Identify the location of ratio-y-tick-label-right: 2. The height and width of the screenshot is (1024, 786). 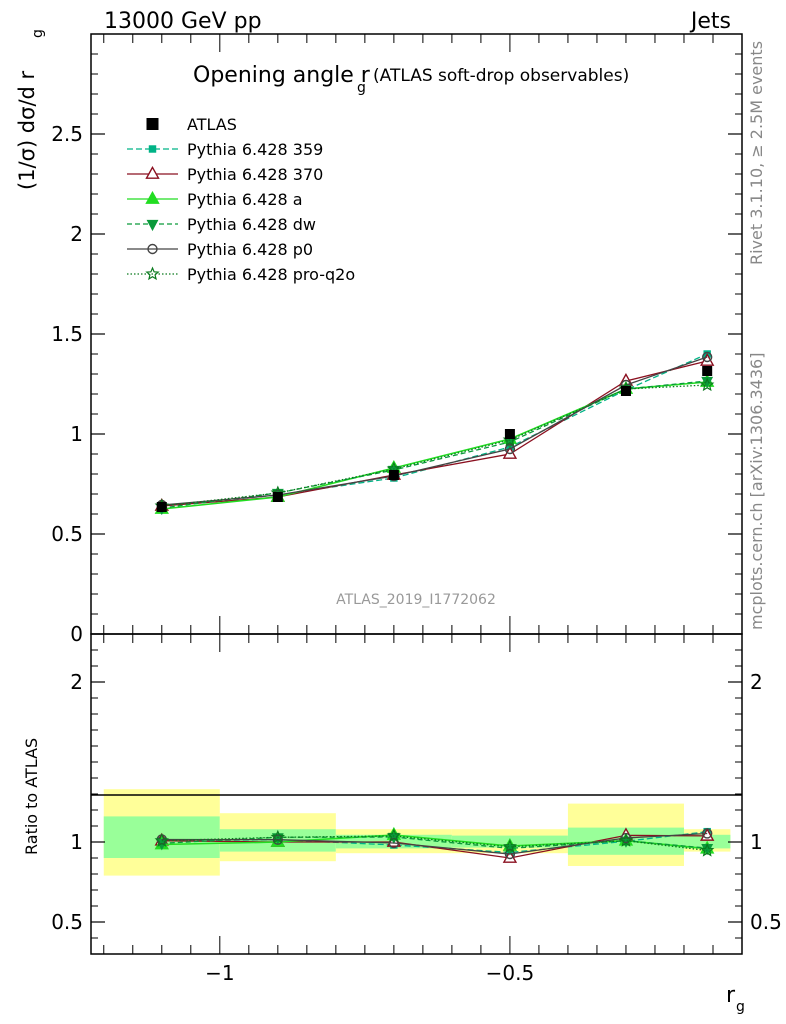
(756, 682).